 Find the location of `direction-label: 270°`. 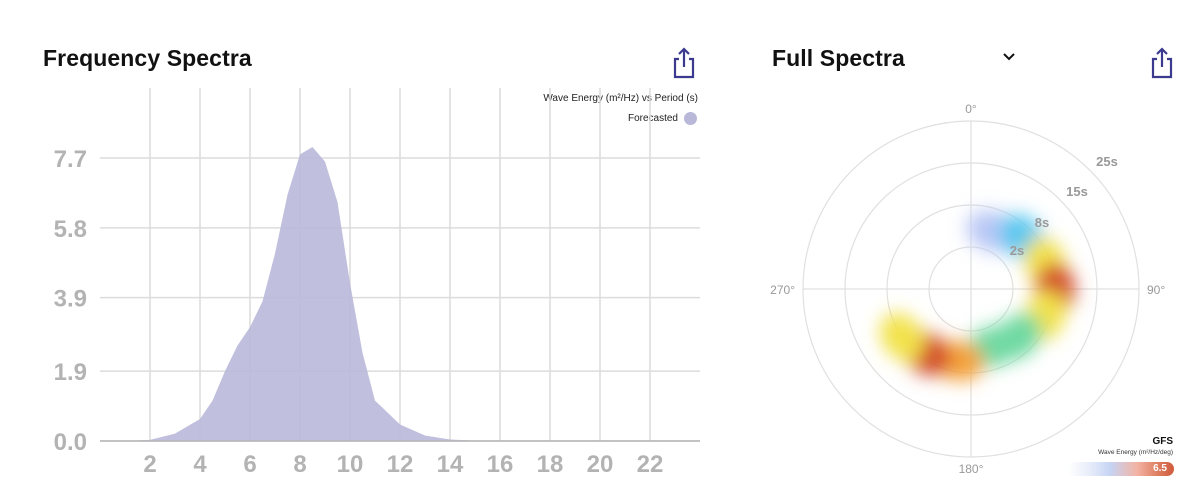

direction-label: 270° is located at coordinates (782, 290).